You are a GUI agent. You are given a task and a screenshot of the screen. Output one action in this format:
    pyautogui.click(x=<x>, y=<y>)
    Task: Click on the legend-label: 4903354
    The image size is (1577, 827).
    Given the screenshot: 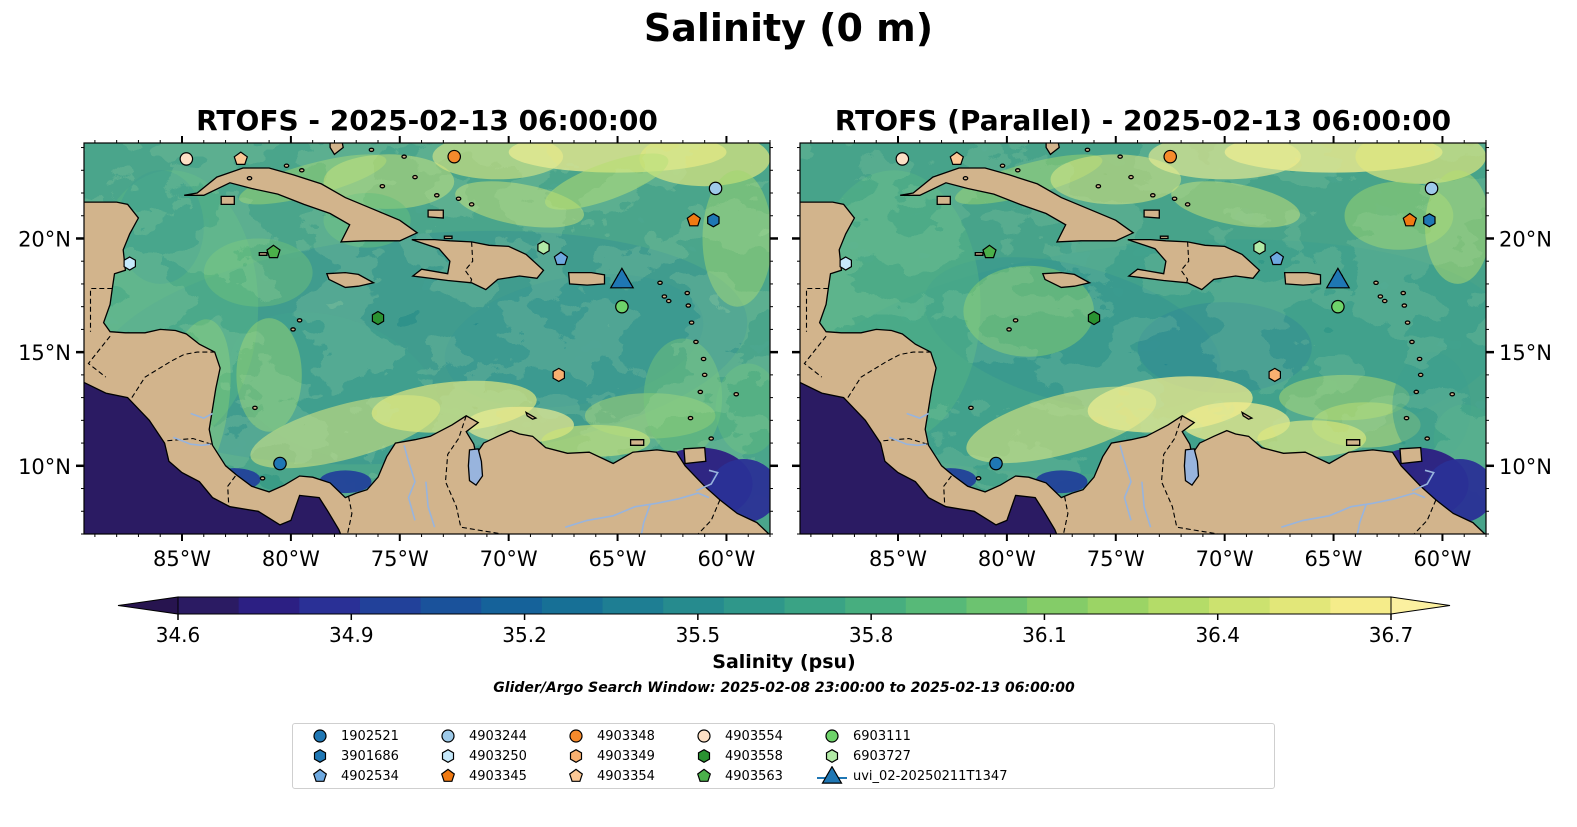 What is the action you would take?
    pyautogui.click(x=626, y=776)
    